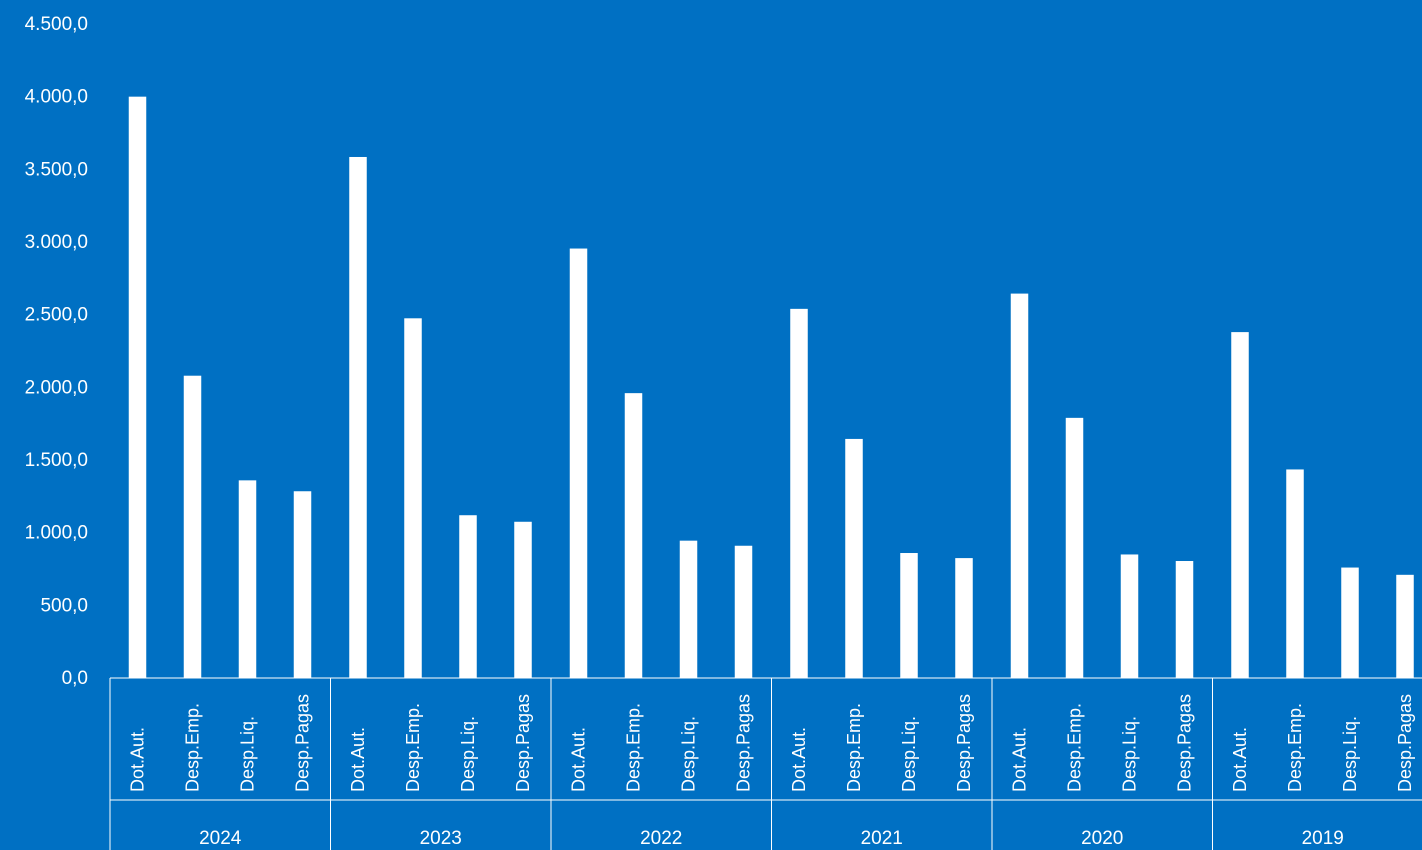  What do you see at coordinates (56, 460) in the screenshot?
I see `y-tick-label: 1.500,0` at bounding box center [56, 460].